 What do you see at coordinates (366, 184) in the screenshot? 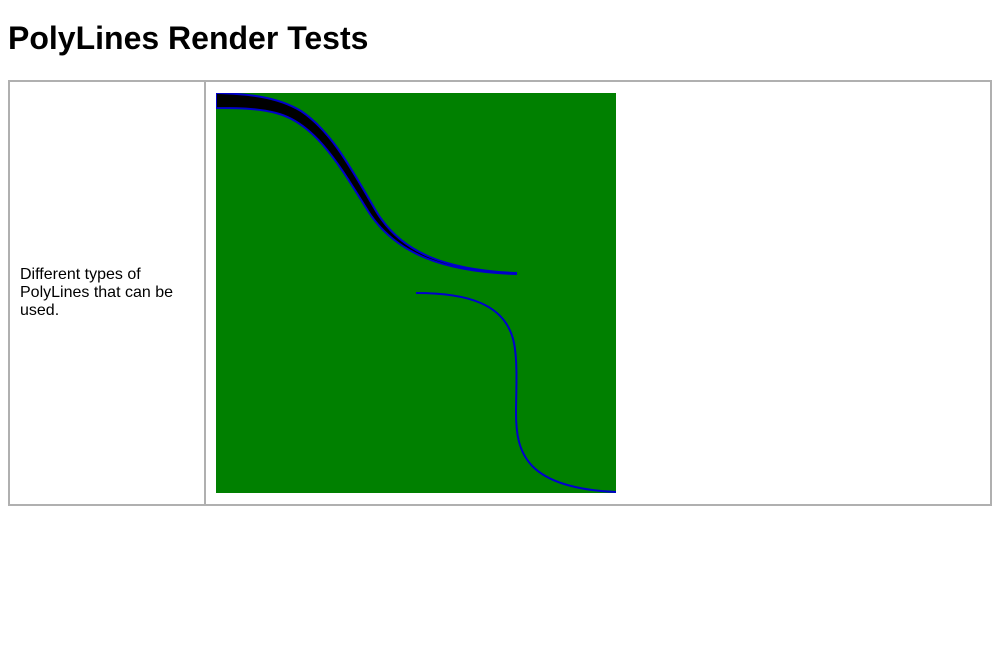
I see `thick-polyline` at bounding box center [366, 184].